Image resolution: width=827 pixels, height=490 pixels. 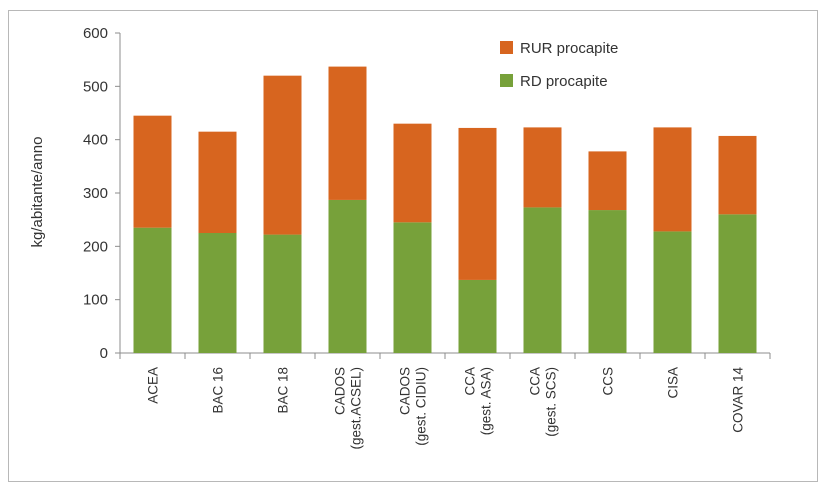 What do you see at coordinates (95, 86) in the screenshot?
I see `y-tick-label: 500` at bounding box center [95, 86].